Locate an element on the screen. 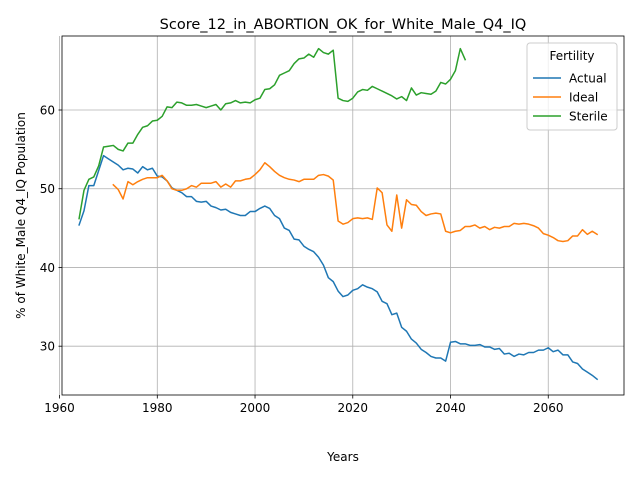  legend-entries: Actual Ideal Sterile is located at coordinates (570, 97).